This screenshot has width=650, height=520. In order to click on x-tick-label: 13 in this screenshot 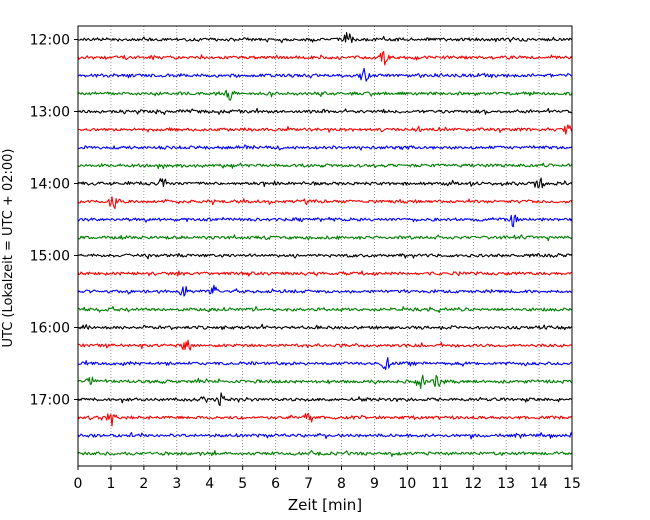, I will do `click(506, 484)`.